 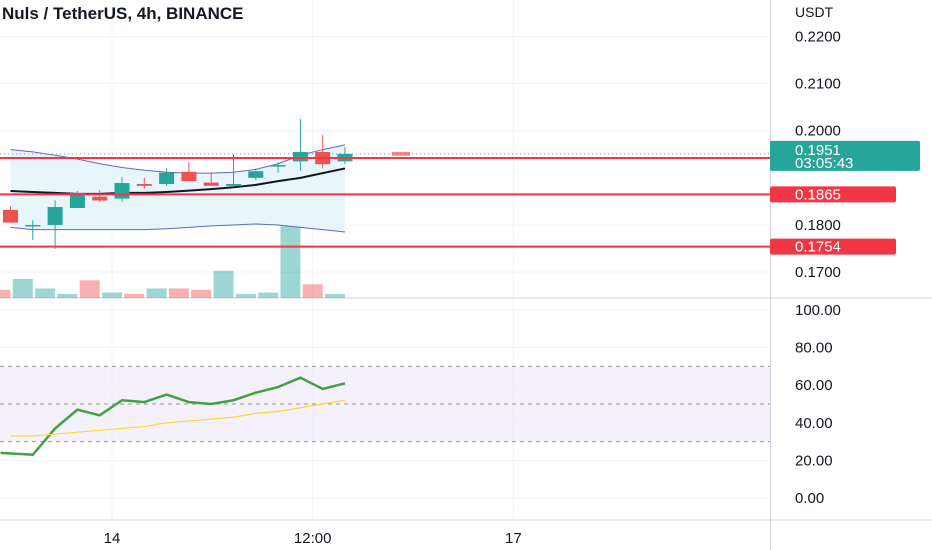 I want to click on price-tick-label: 0.2000, so click(x=818, y=131).